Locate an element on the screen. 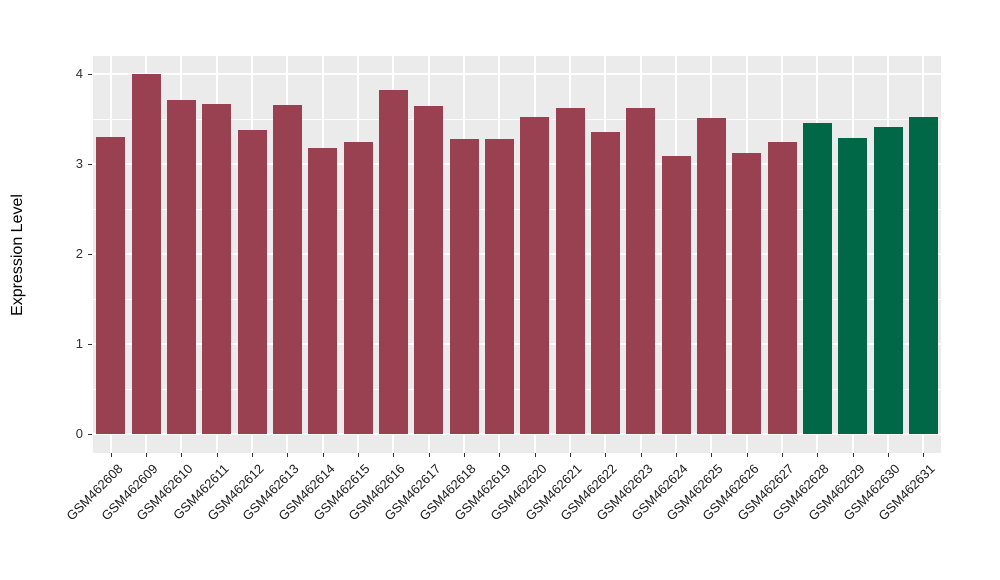  bar-GSM462624 is located at coordinates (676, 294).